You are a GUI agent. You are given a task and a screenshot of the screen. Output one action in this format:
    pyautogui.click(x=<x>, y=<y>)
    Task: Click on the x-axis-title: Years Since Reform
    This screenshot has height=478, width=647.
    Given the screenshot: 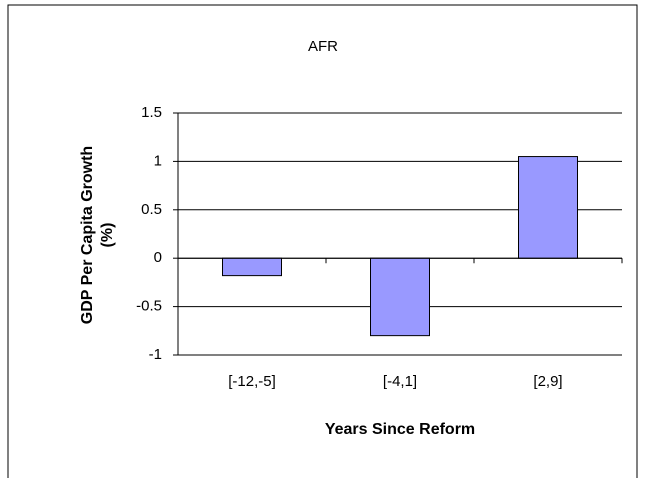 What is the action you would take?
    pyautogui.click(x=400, y=429)
    